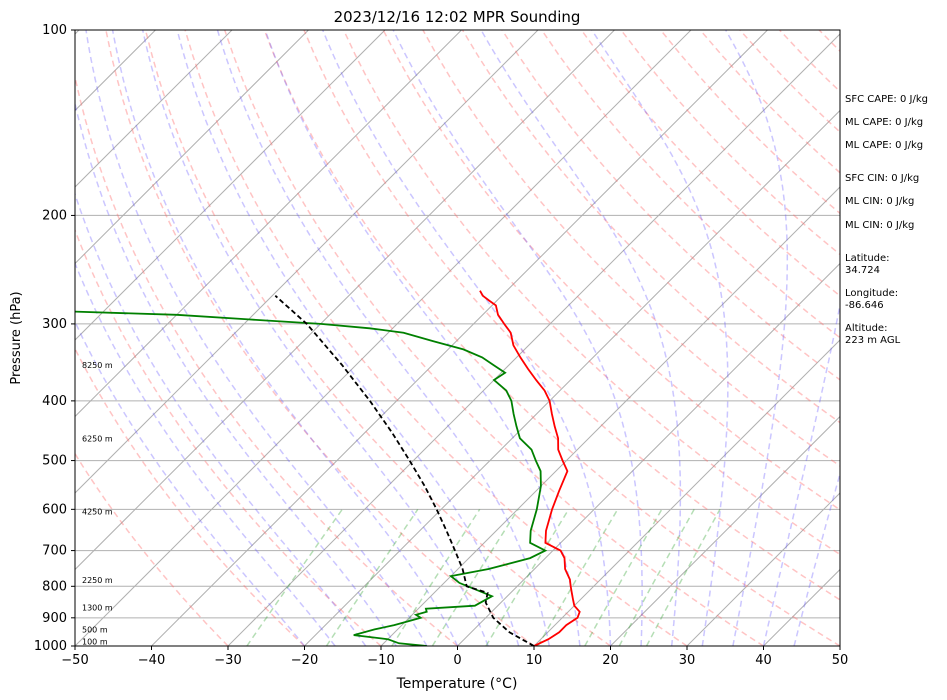 The width and height of the screenshot is (947, 700). Describe the element at coordinates (457, 684) in the screenshot. I see `x-axis-label: Temperature (°C)` at that location.